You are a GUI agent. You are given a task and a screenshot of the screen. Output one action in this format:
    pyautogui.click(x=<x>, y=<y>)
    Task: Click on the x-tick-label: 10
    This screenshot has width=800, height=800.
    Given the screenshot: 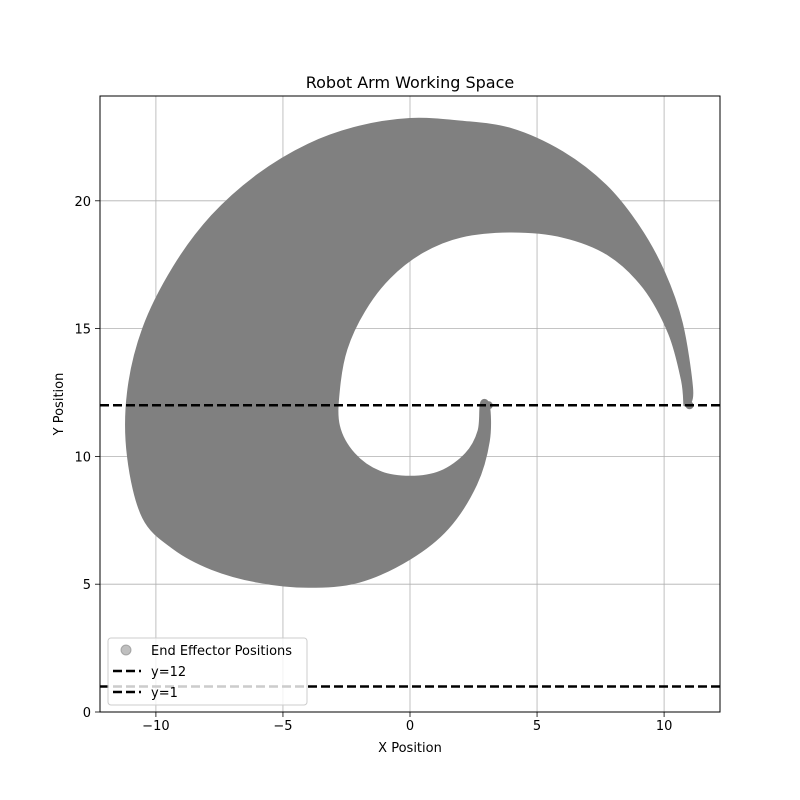 What is the action you would take?
    pyautogui.click(x=664, y=726)
    